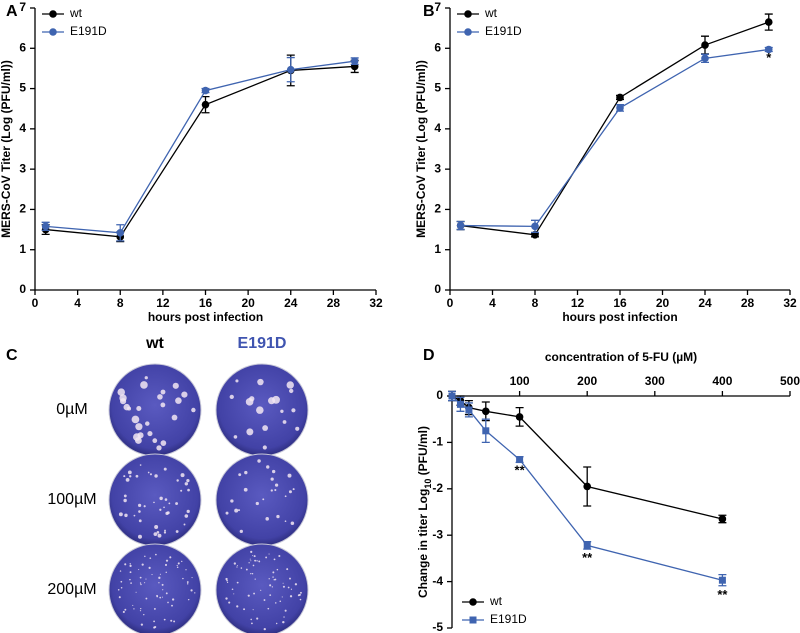 The image size is (800, 633). What do you see at coordinates (520, 381) in the screenshot?
I see `x-tick-label: 100` at bounding box center [520, 381].